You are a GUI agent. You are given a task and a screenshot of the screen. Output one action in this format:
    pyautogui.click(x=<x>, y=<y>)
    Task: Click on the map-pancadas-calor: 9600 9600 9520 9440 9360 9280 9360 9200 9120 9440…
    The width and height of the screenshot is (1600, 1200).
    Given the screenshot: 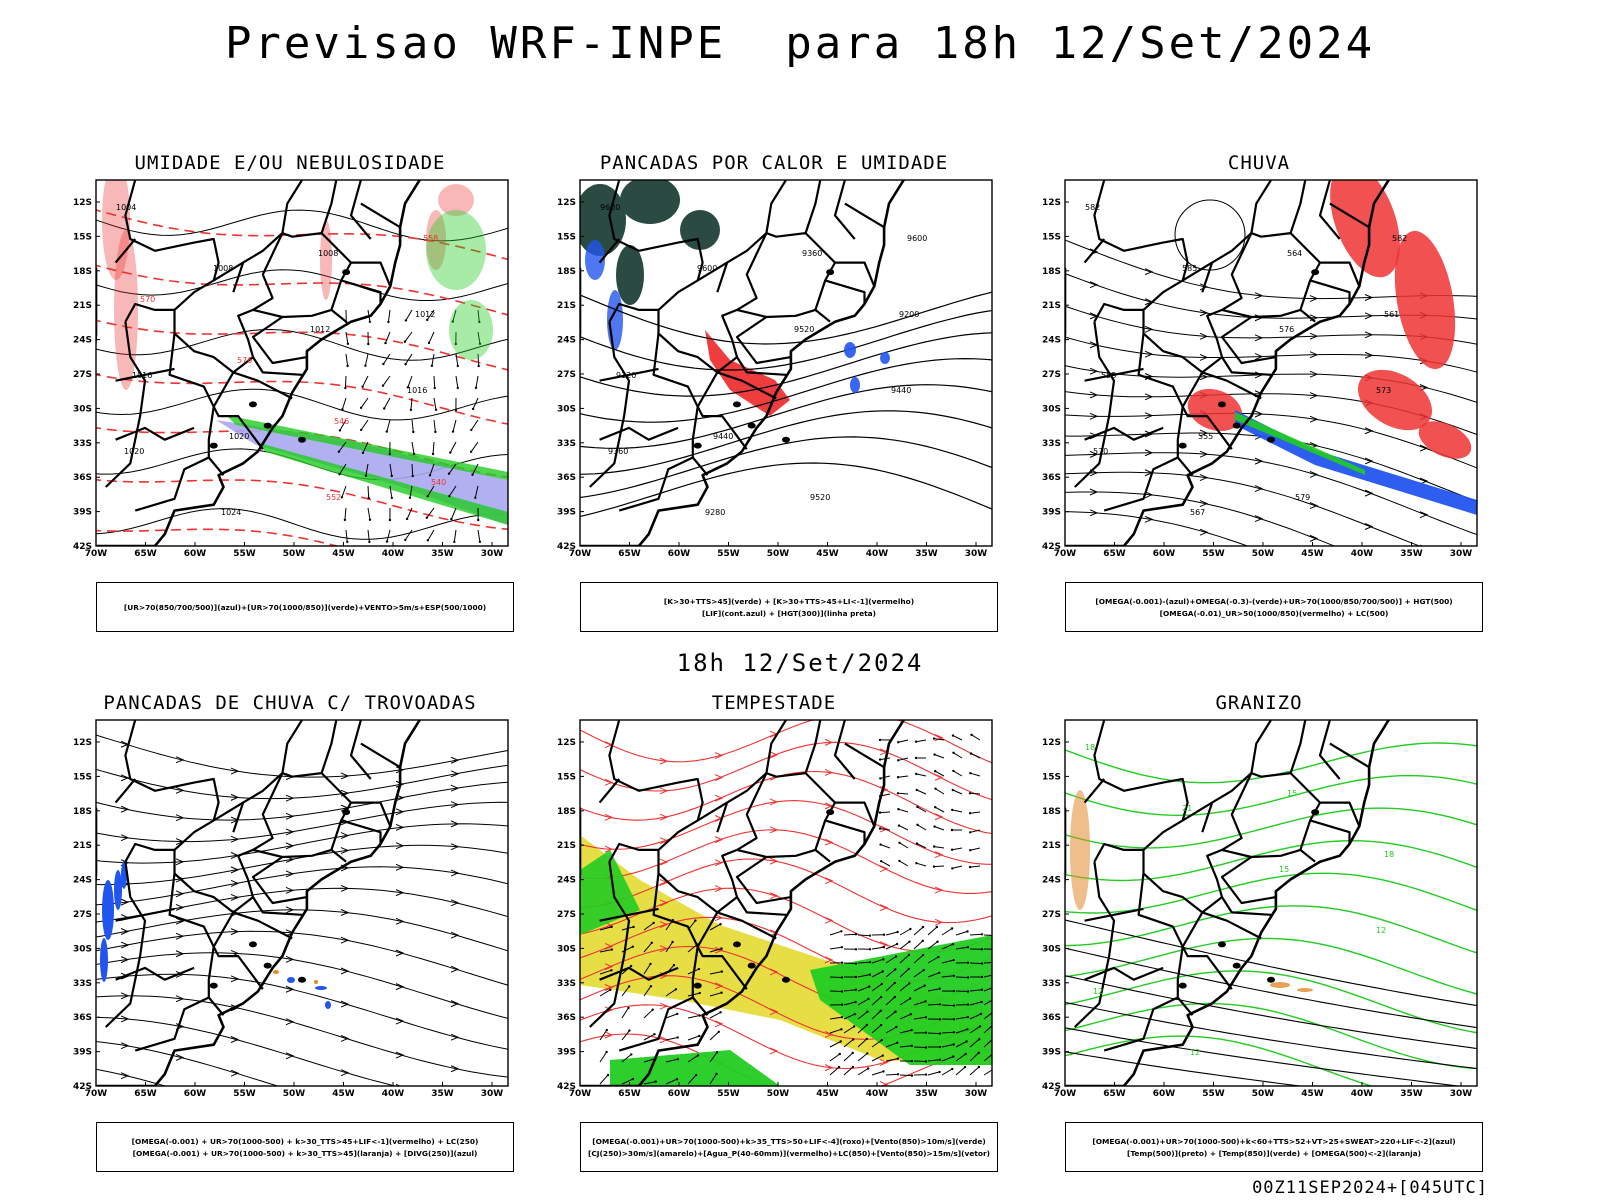 What is the action you would take?
    pyautogui.click(x=775, y=369)
    